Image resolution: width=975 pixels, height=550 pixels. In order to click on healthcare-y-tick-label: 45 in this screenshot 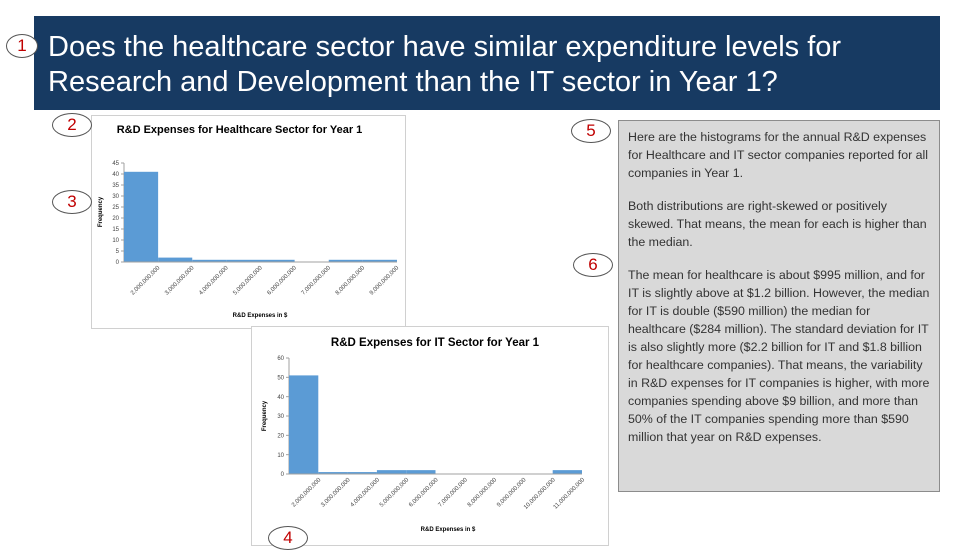, I will do `click(115, 164)`.